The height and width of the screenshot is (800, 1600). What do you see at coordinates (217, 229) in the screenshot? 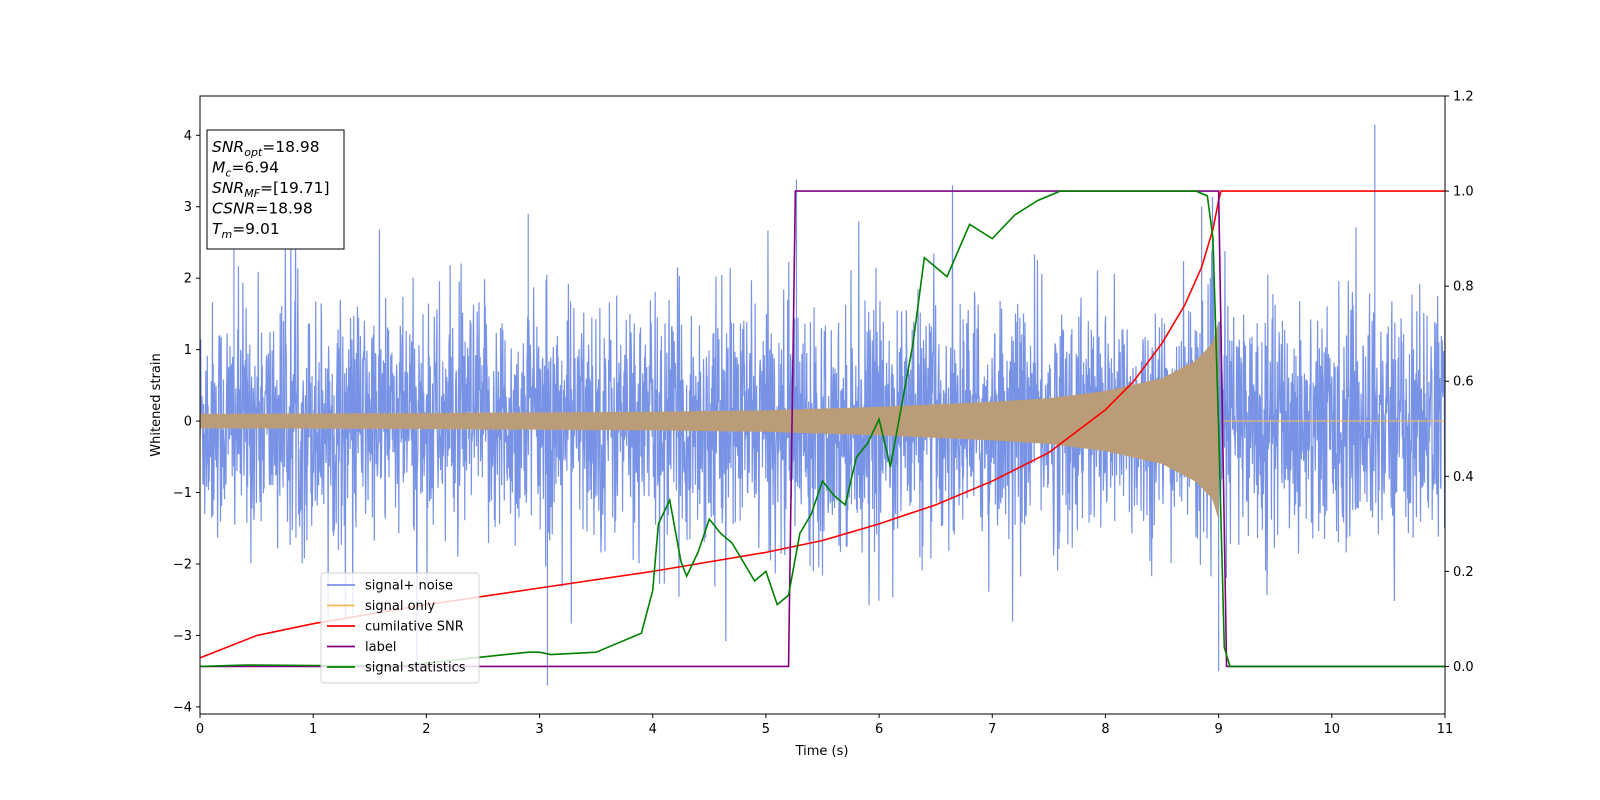
I see `info-symbol: T` at bounding box center [217, 229].